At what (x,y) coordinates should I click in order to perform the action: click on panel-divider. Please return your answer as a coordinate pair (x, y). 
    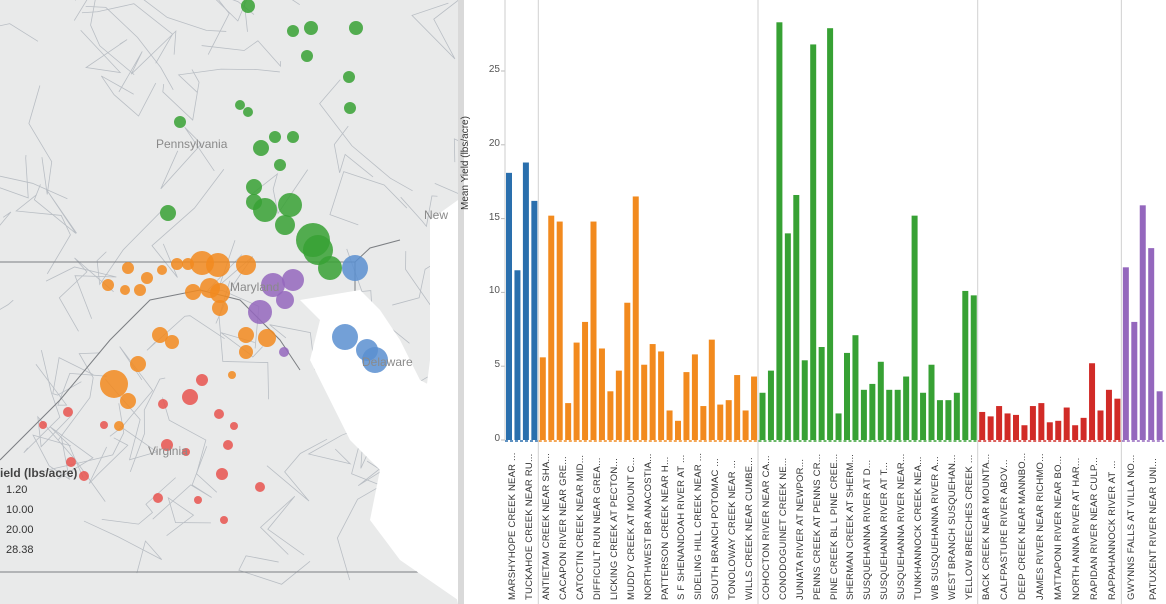
    Looking at the image, I should click on (461, 302).